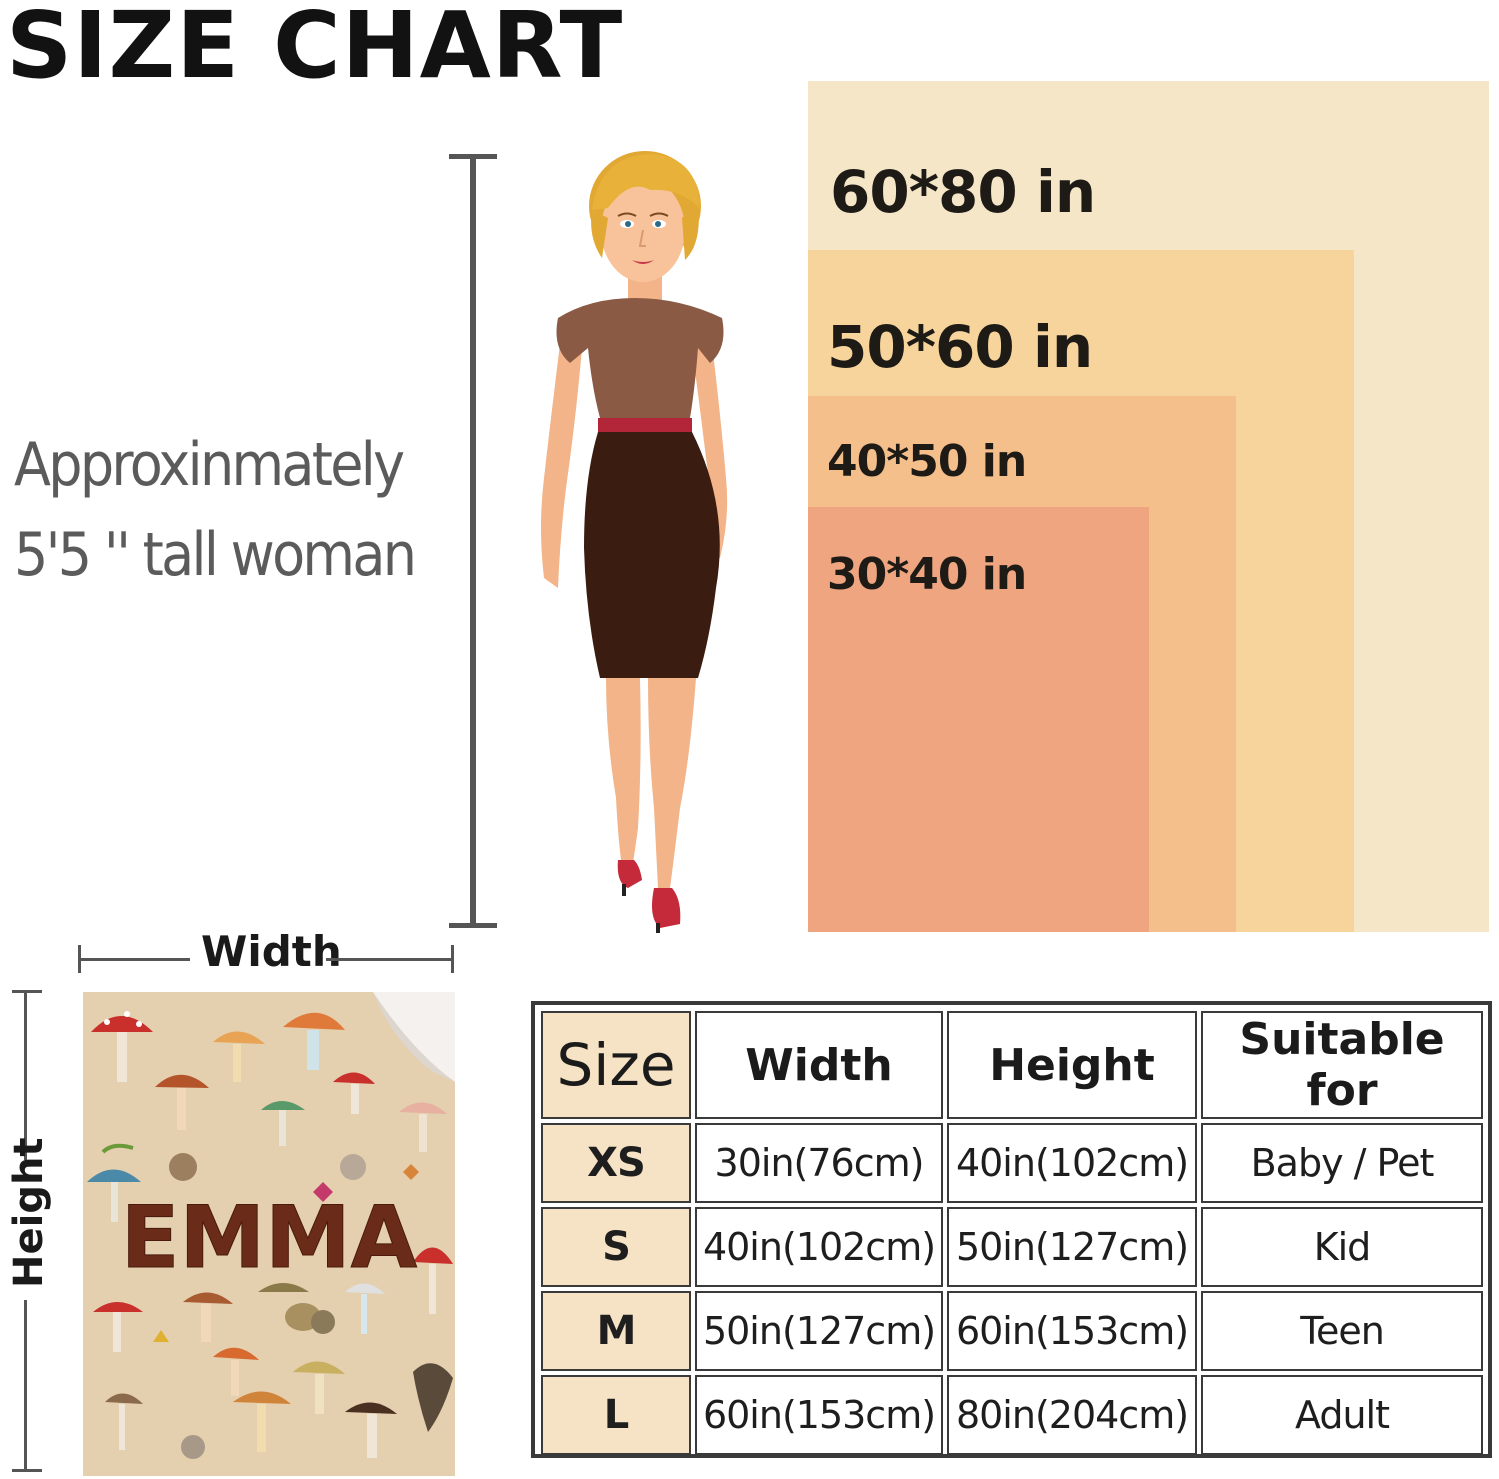 The image size is (1499, 1479). What do you see at coordinates (269, 1238) in the screenshot?
I see `blanket-name-text: EMMA` at bounding box center [269, 1238].